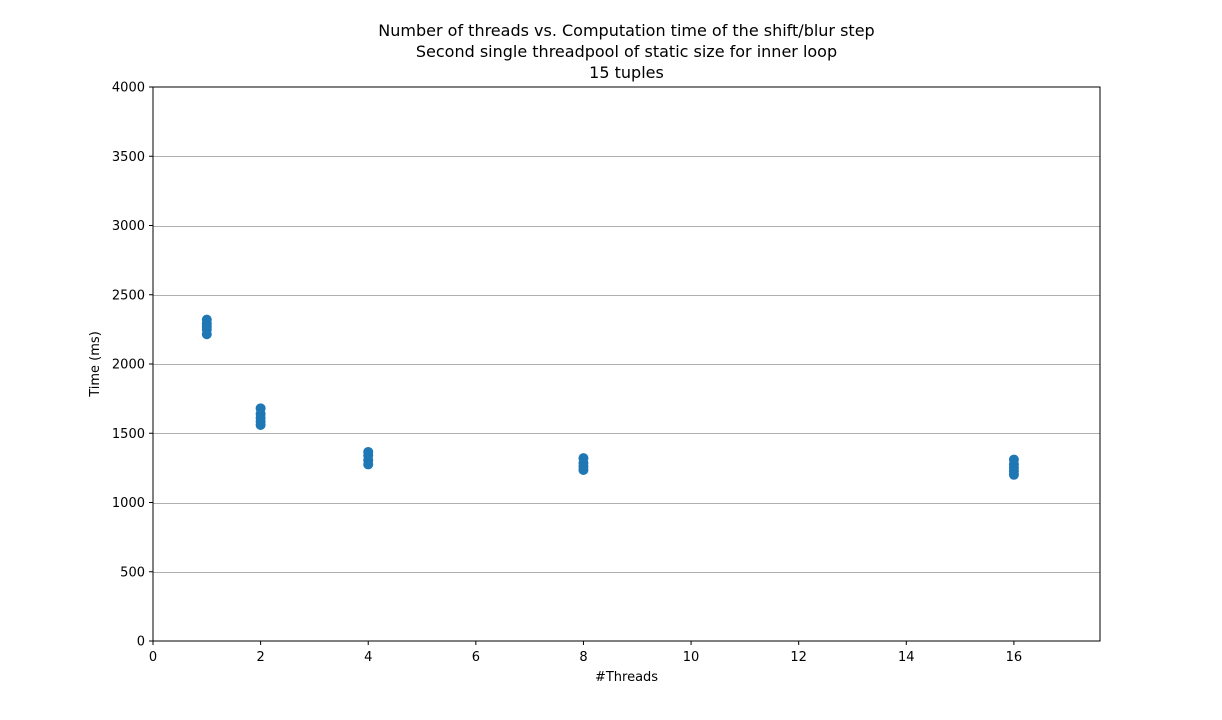 This screenshot has height=720, width=1222. What do you see at coordinates (128, 434) in the screenshot?
I see `y-tick-label: 1500` at bounding box center [128, 434].